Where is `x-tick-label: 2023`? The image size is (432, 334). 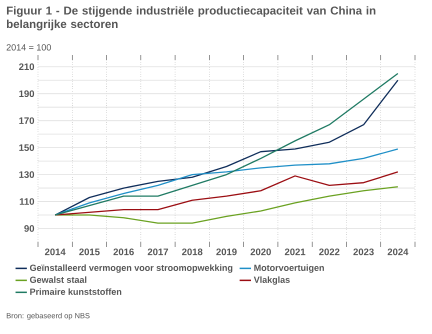
x-tick-label: 2023 is located at coordinates (363, 252).